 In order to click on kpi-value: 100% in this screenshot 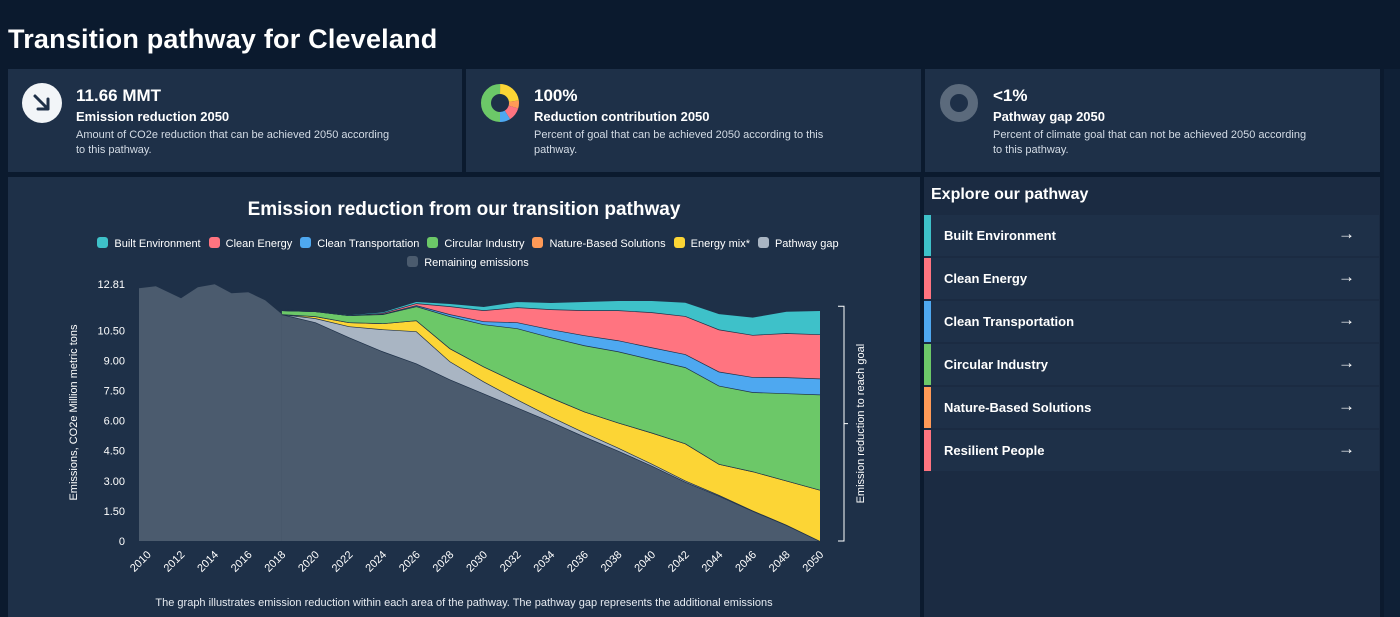, I will do `click(556, 95)`.